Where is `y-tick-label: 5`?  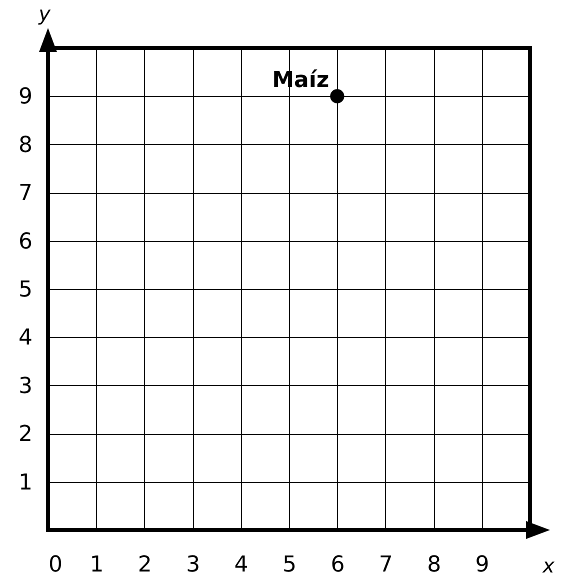 y-tick-label: 5 is located at coordinates (25, 290).